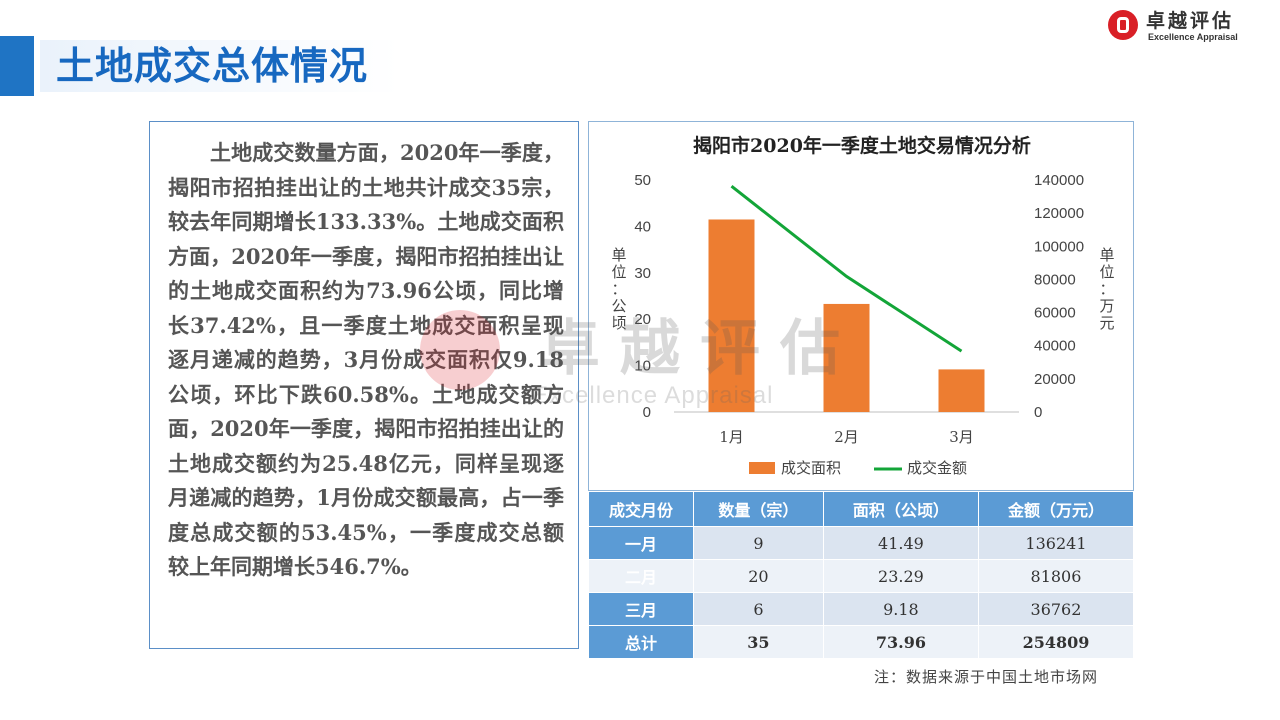 Image resolution: width=1280 pixels, height=720 pixels. I want to click on table-cell: 136241, so click(1056, 543).